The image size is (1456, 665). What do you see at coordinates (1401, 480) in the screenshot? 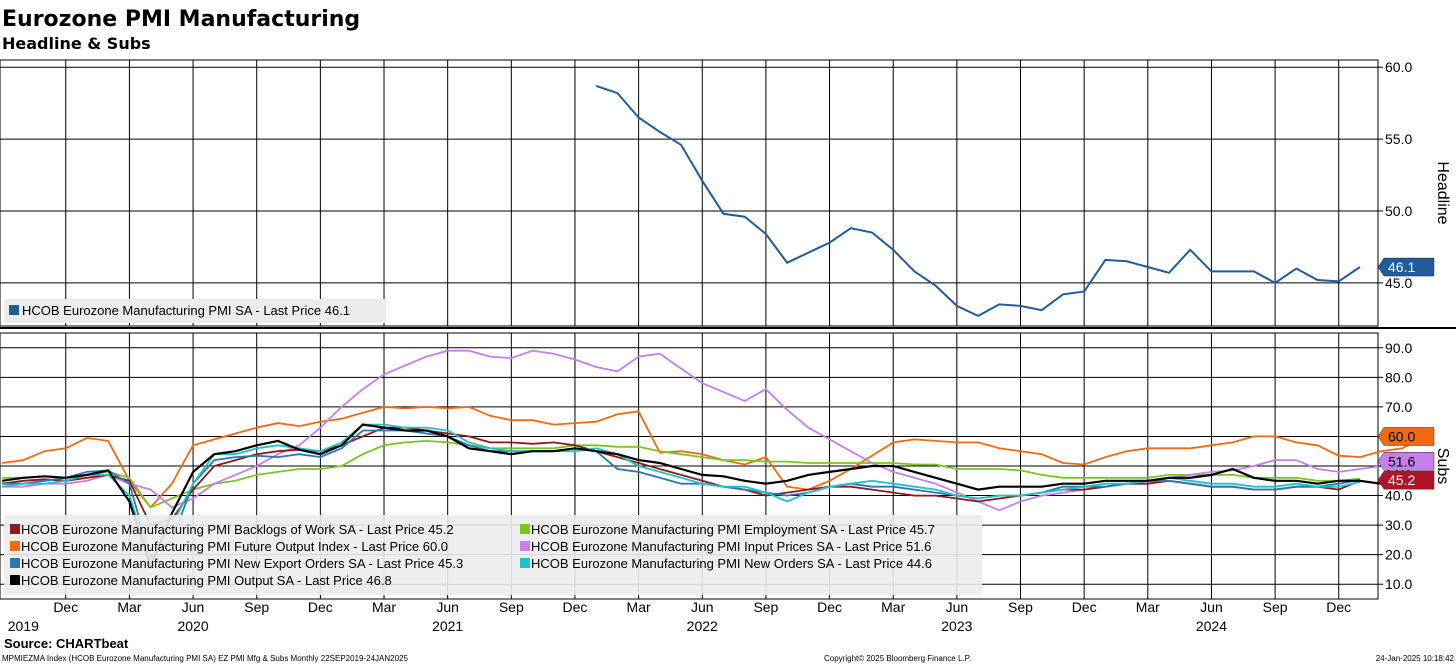
I see `backlogs-last-price-tag-text: 45.2` at bounding box center [1401, 480].